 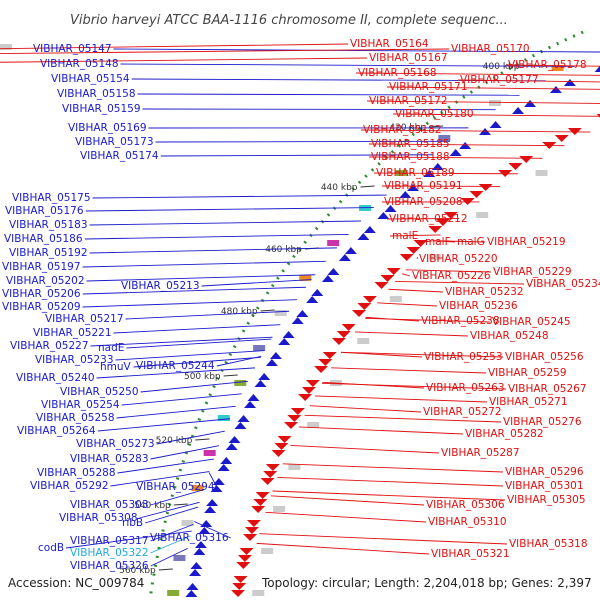 What do you see at coordinates (415, 173) in the screenshot?
I see `gene-label: VIBHAR_05189` at bounding box center [415, 173].